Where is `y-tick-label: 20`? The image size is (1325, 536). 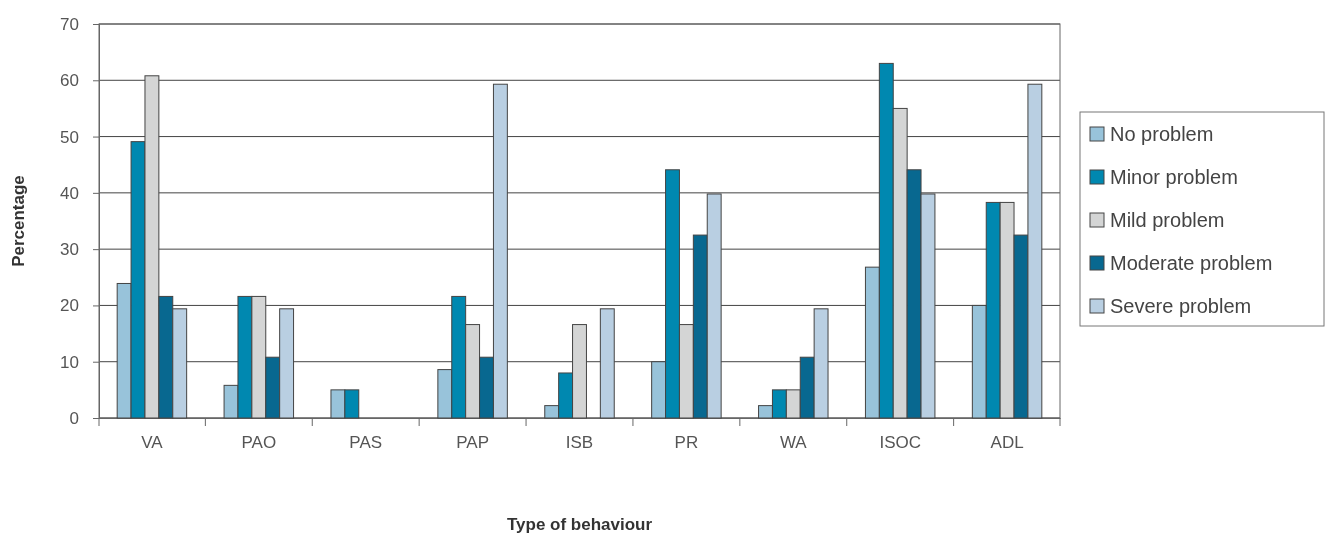 y-tick-label: 20 is located at coordinates (69, 306).